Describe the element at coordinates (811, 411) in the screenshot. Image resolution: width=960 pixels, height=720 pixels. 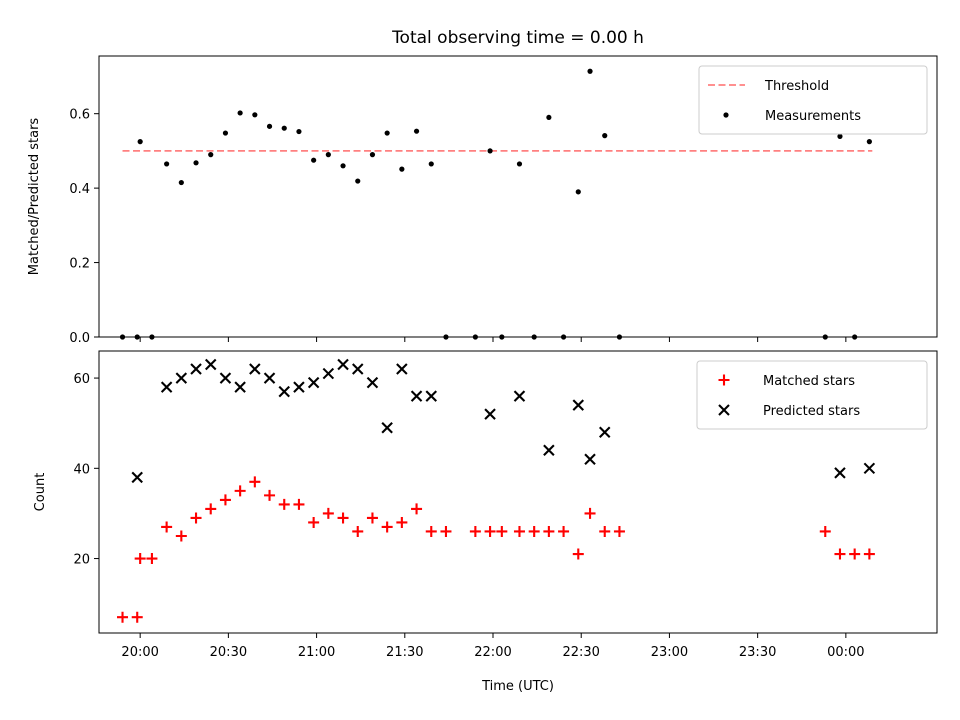
I see `legend-label: Predicted stars` at that location.